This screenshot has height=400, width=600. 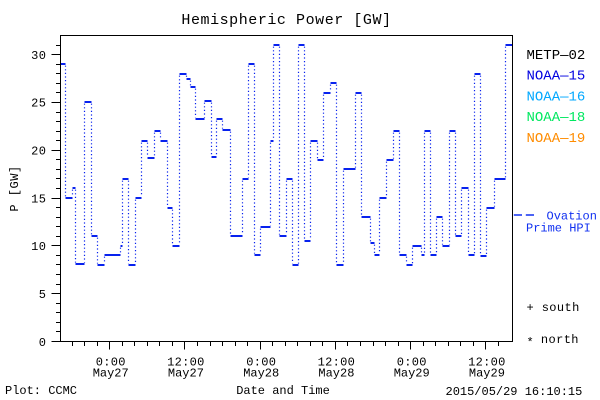 I want to click on svg-text: 30, so click(x=38, y=56).